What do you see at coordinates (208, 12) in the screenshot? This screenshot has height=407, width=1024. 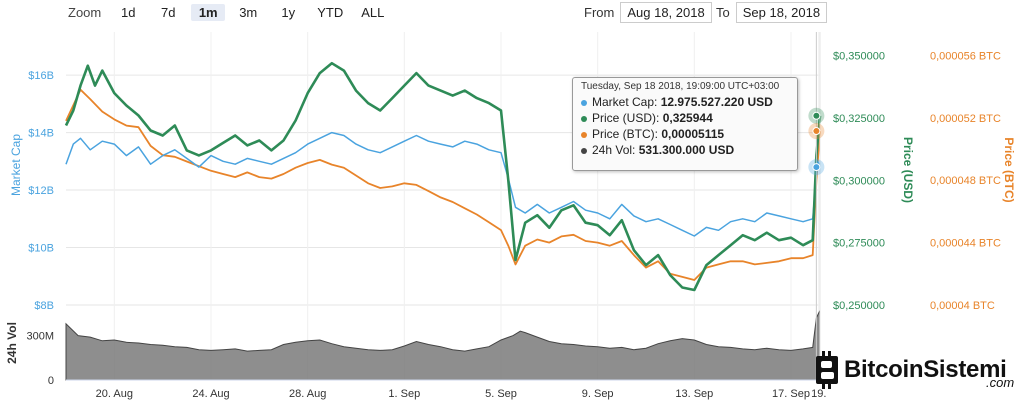 I see `zoom-1m-button: 1m` at bounding box center [208, 12].